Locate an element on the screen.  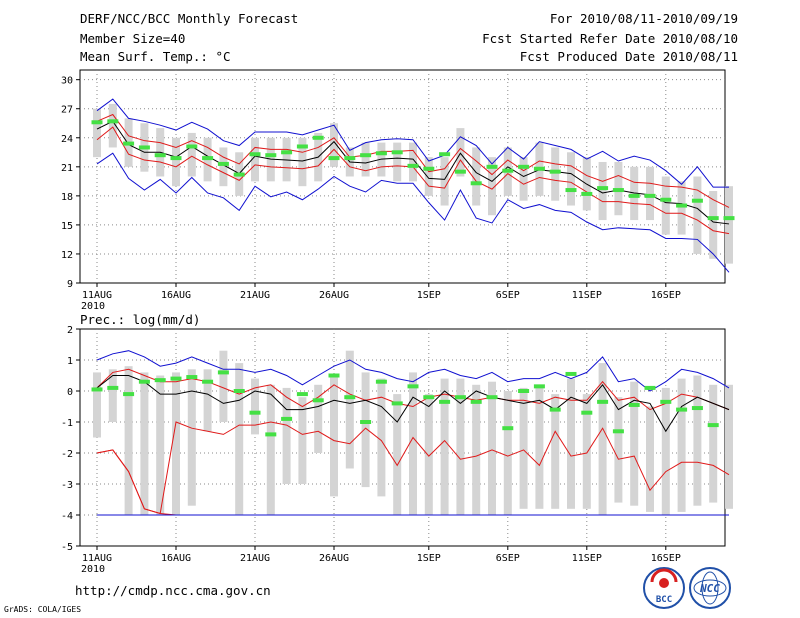
y-tick-label: -4 is located at coordinates (67, 516).